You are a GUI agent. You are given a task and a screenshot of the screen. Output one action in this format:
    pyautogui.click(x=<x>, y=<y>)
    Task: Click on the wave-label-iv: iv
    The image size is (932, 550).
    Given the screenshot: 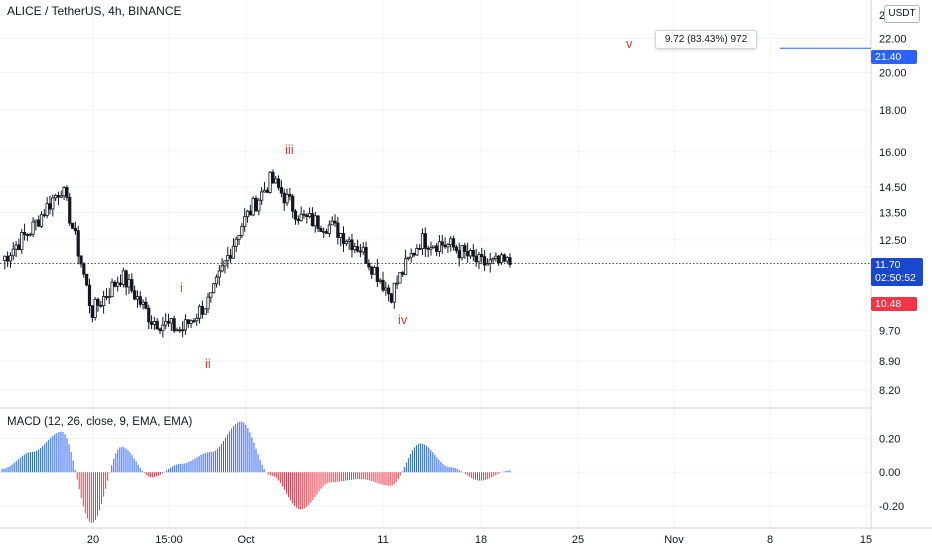 What is the action you would take?
    pyautogui.click(x=403, y=319)
    